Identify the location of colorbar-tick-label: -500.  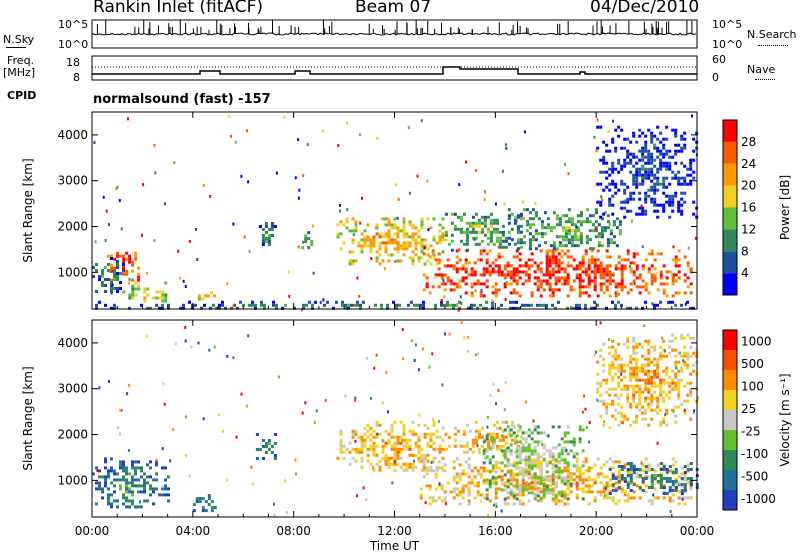
(754, 476).